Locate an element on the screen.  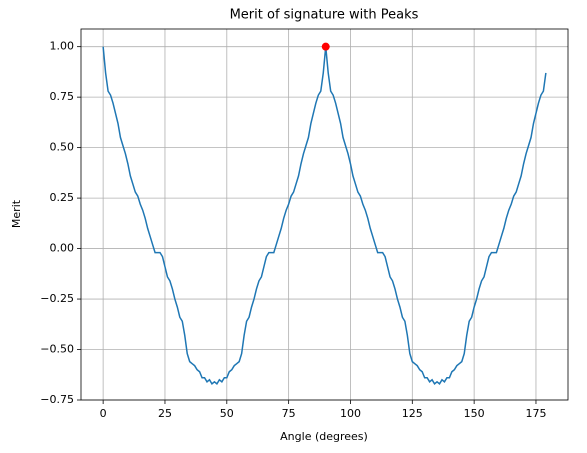
x-tick-label: 175 is located at coordinates (535, 413).